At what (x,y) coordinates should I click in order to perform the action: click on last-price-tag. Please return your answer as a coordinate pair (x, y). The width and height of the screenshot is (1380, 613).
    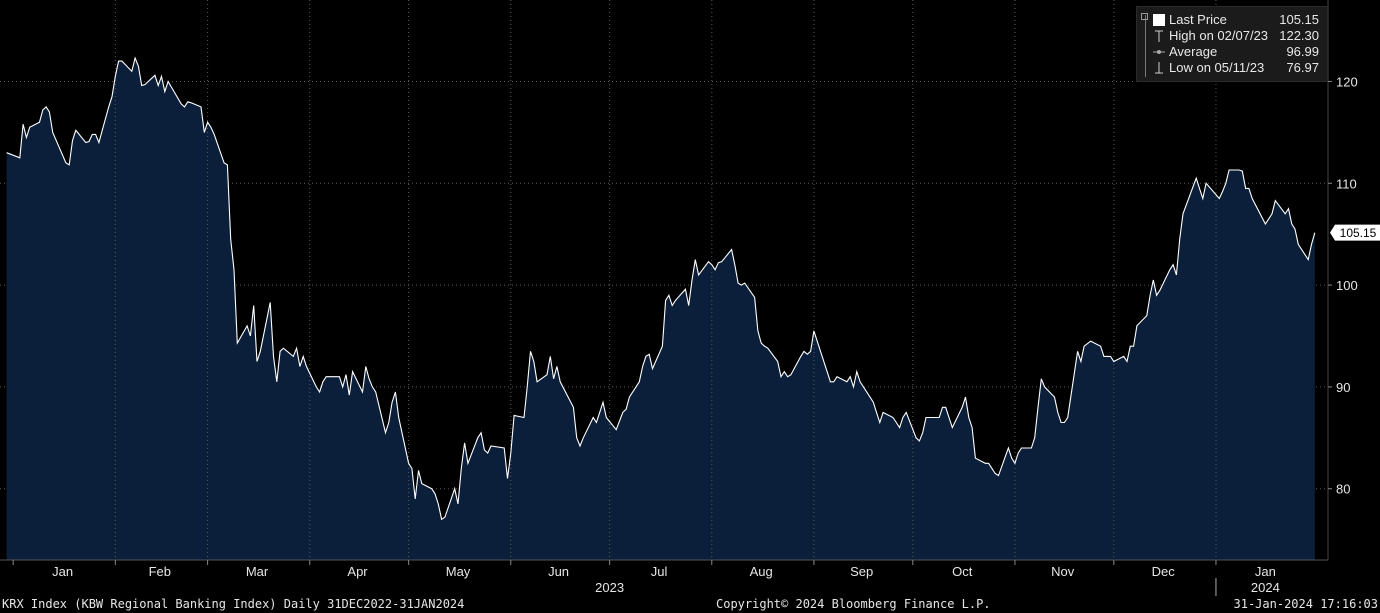
    Looking at the image, I should click on (1355, 232).